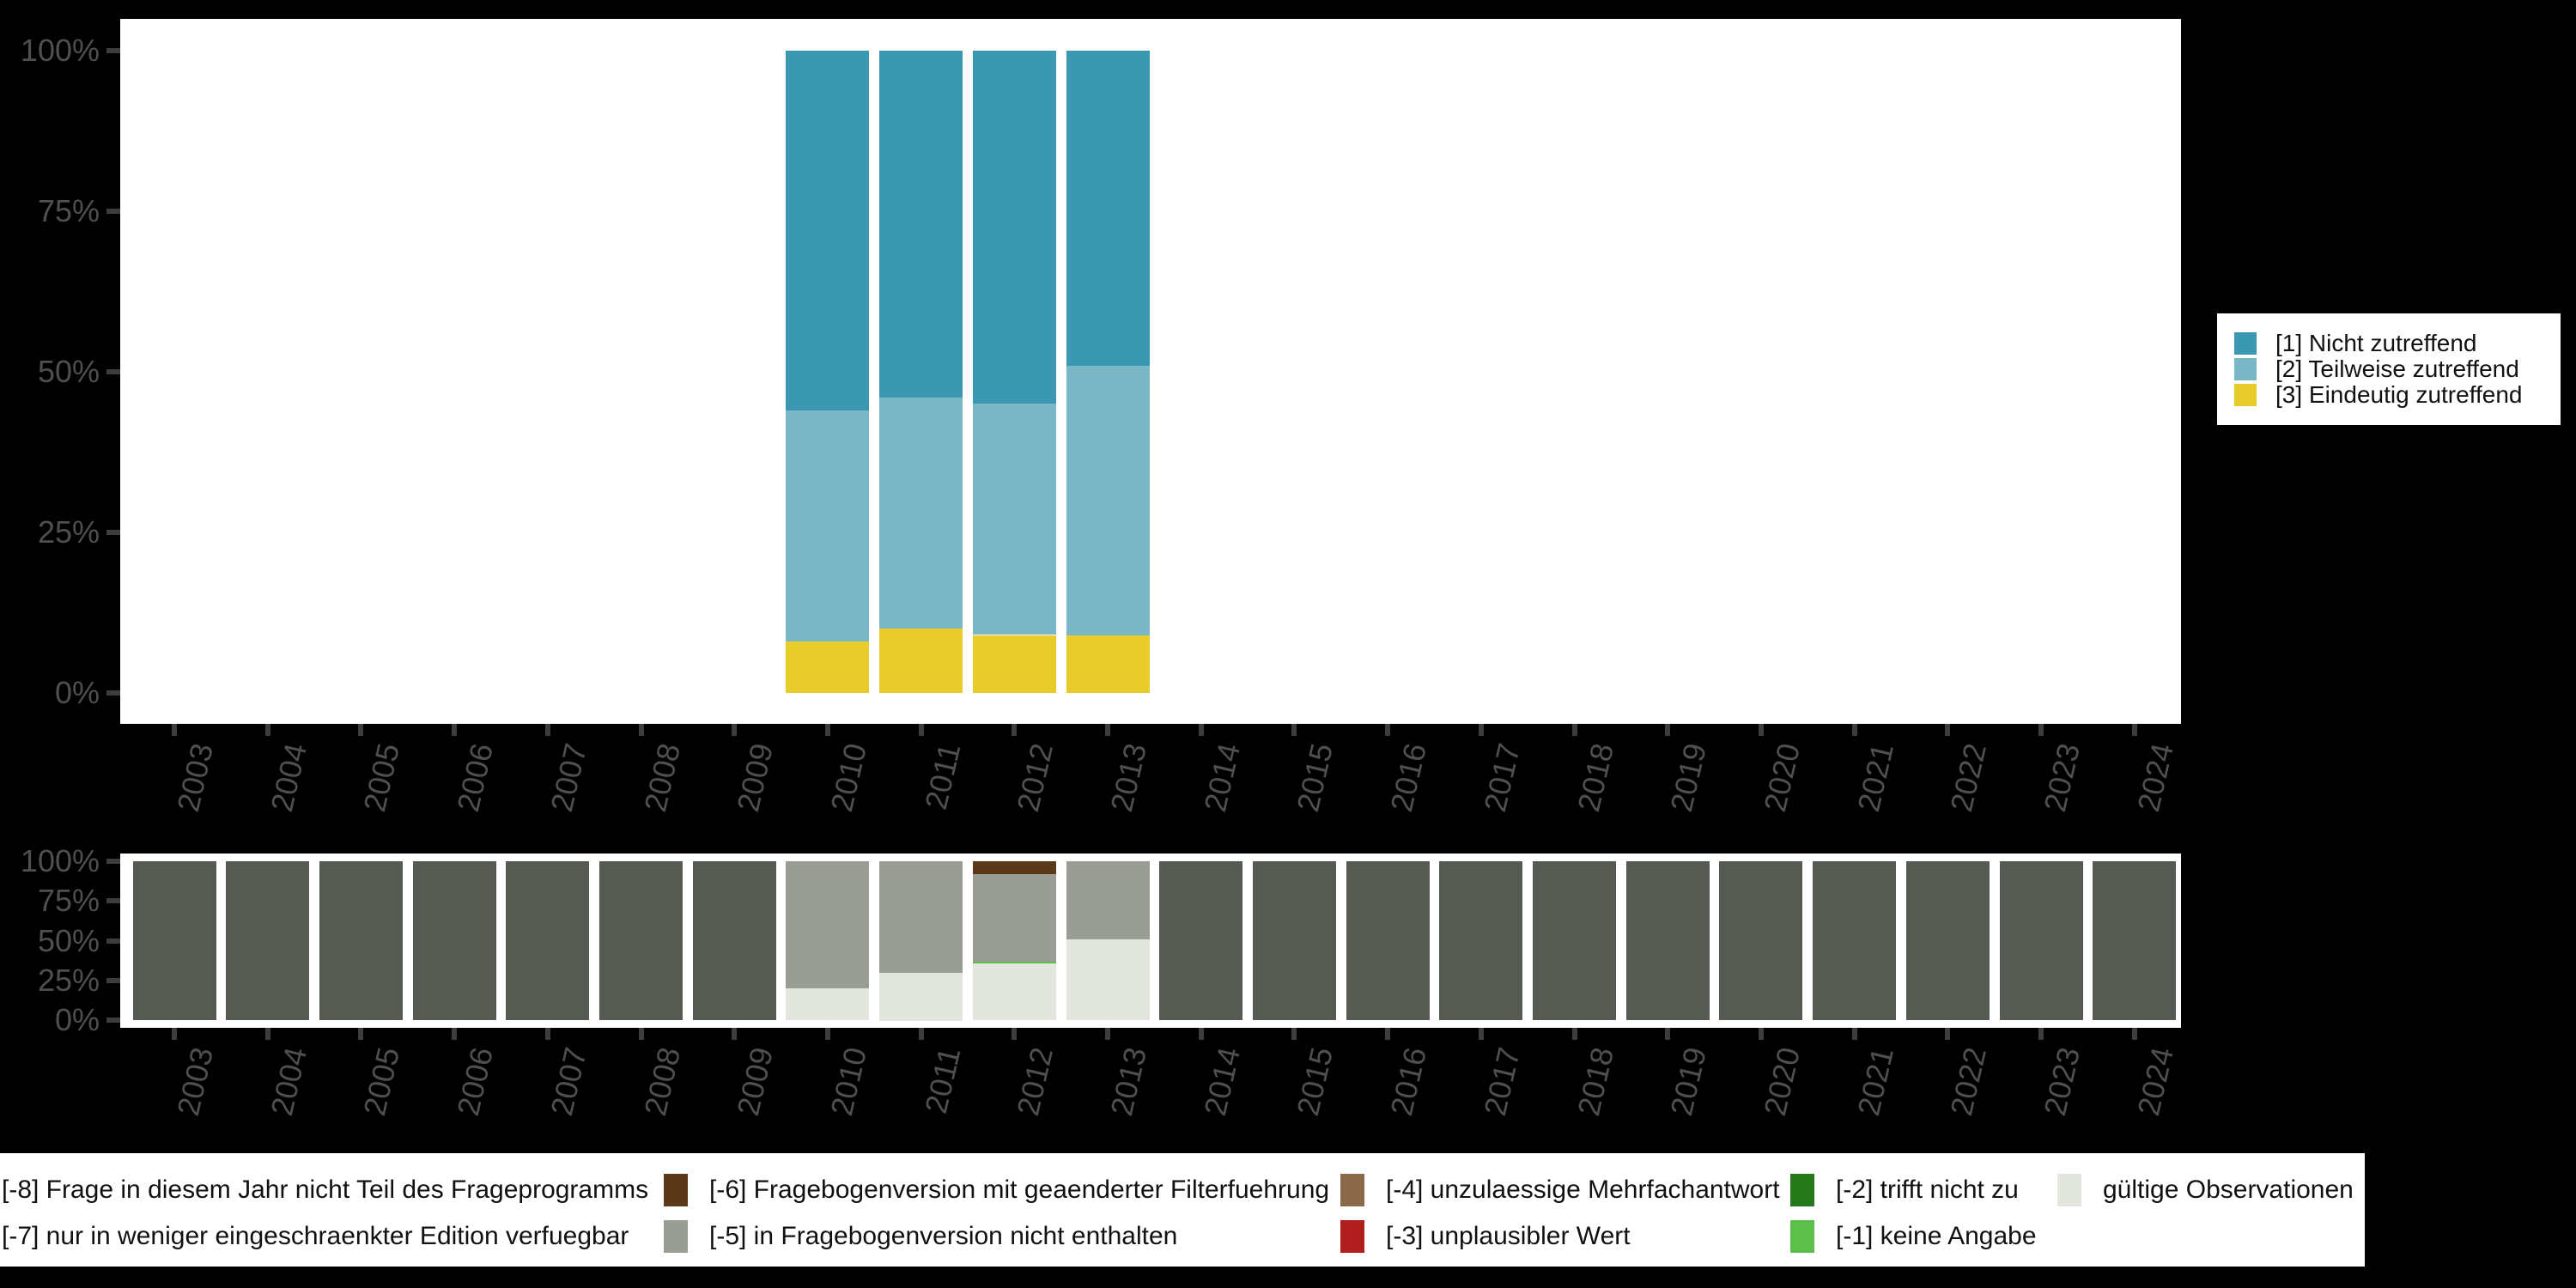  I want to click on x-axis-label: 2007, so click(568, 1081).